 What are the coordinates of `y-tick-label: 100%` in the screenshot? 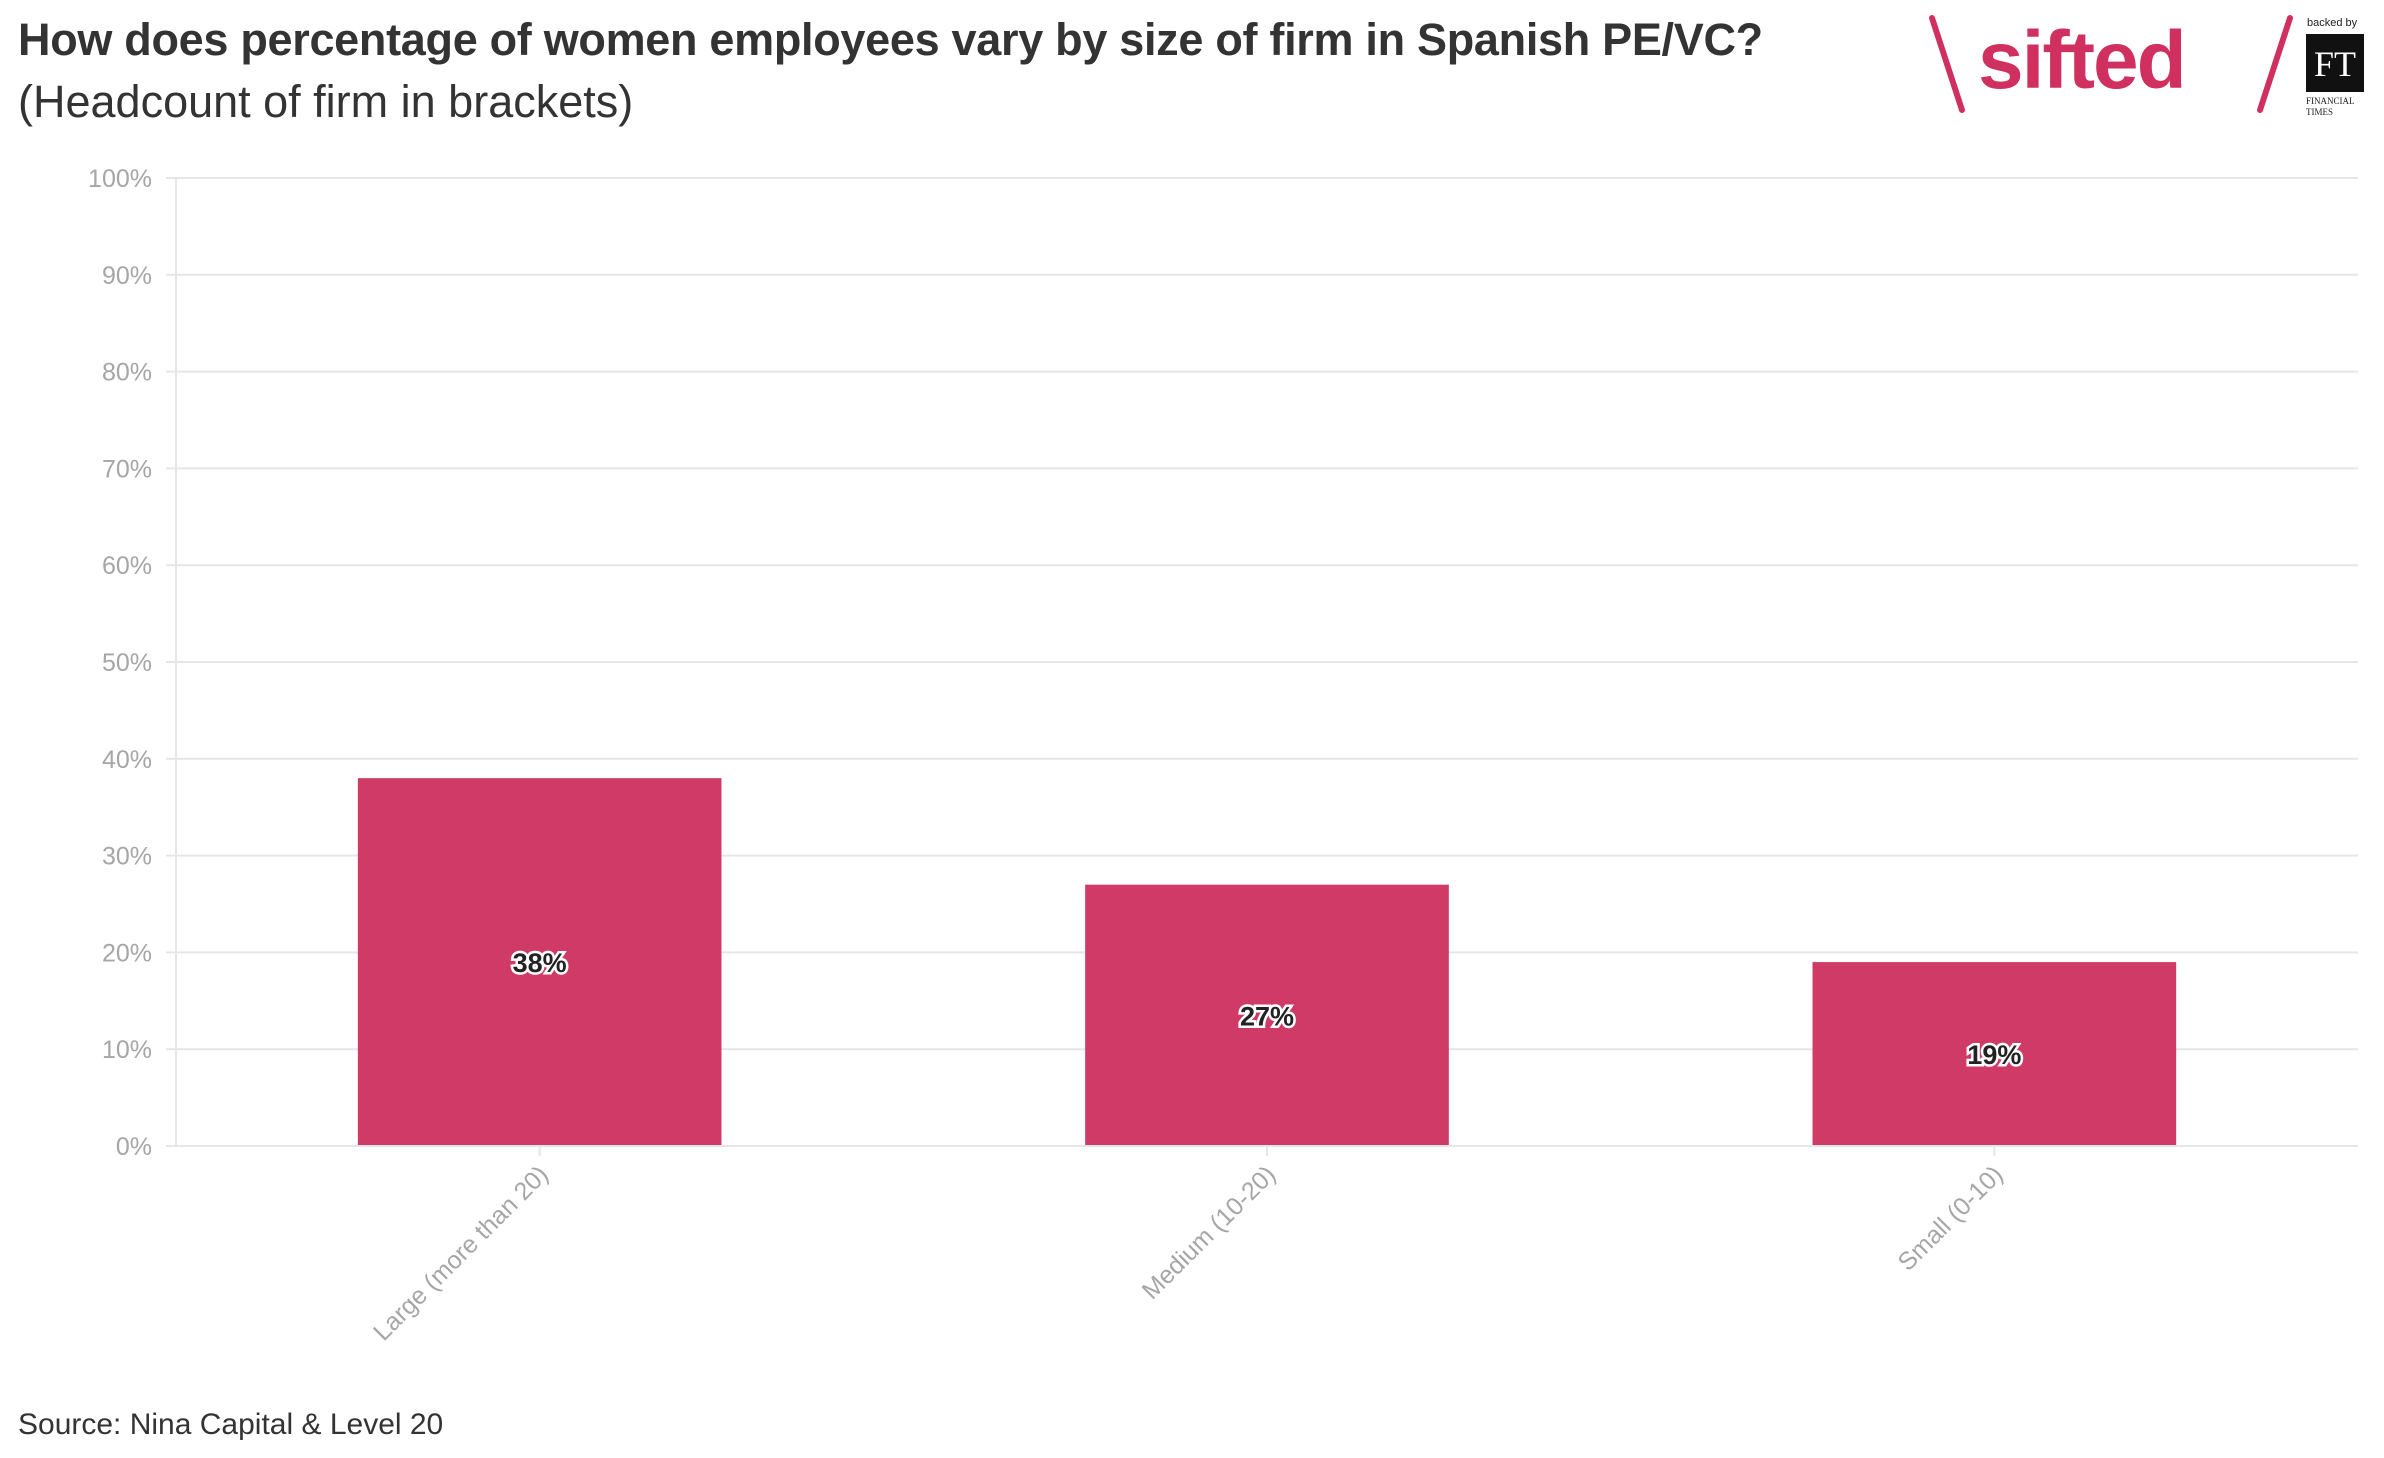 It's located at (120, 179).